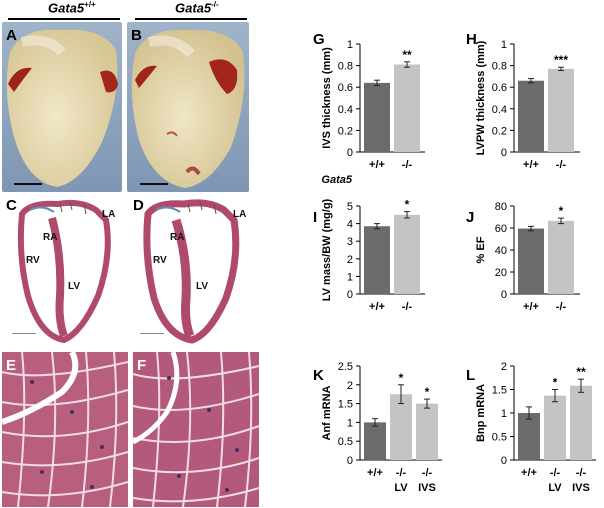 This screenshot has height=508, width=604. Describe the element at coordinates (202, 286) in the screenshot. I see `label-lv-d: LV` at that location.